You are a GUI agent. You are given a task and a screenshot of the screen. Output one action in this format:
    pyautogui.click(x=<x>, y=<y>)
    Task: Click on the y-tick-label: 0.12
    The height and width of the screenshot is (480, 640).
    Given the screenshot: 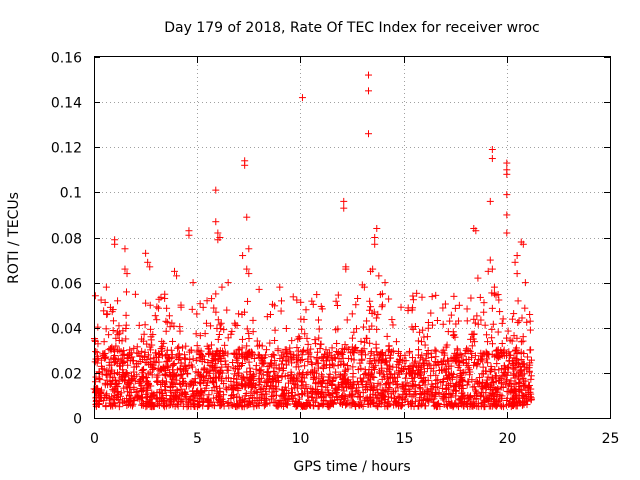 What is the action you would take?
    pyautogui.click(x=66, y=149)
    